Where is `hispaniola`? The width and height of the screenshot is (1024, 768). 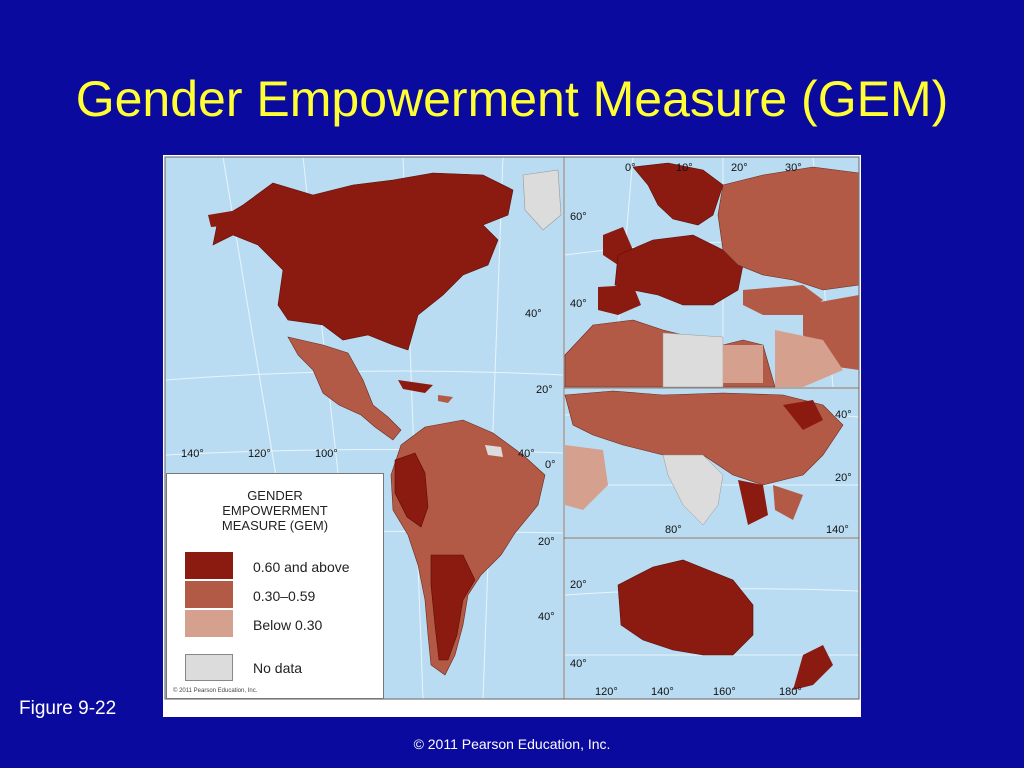
hispaniola is located at coordinates (445, 399).